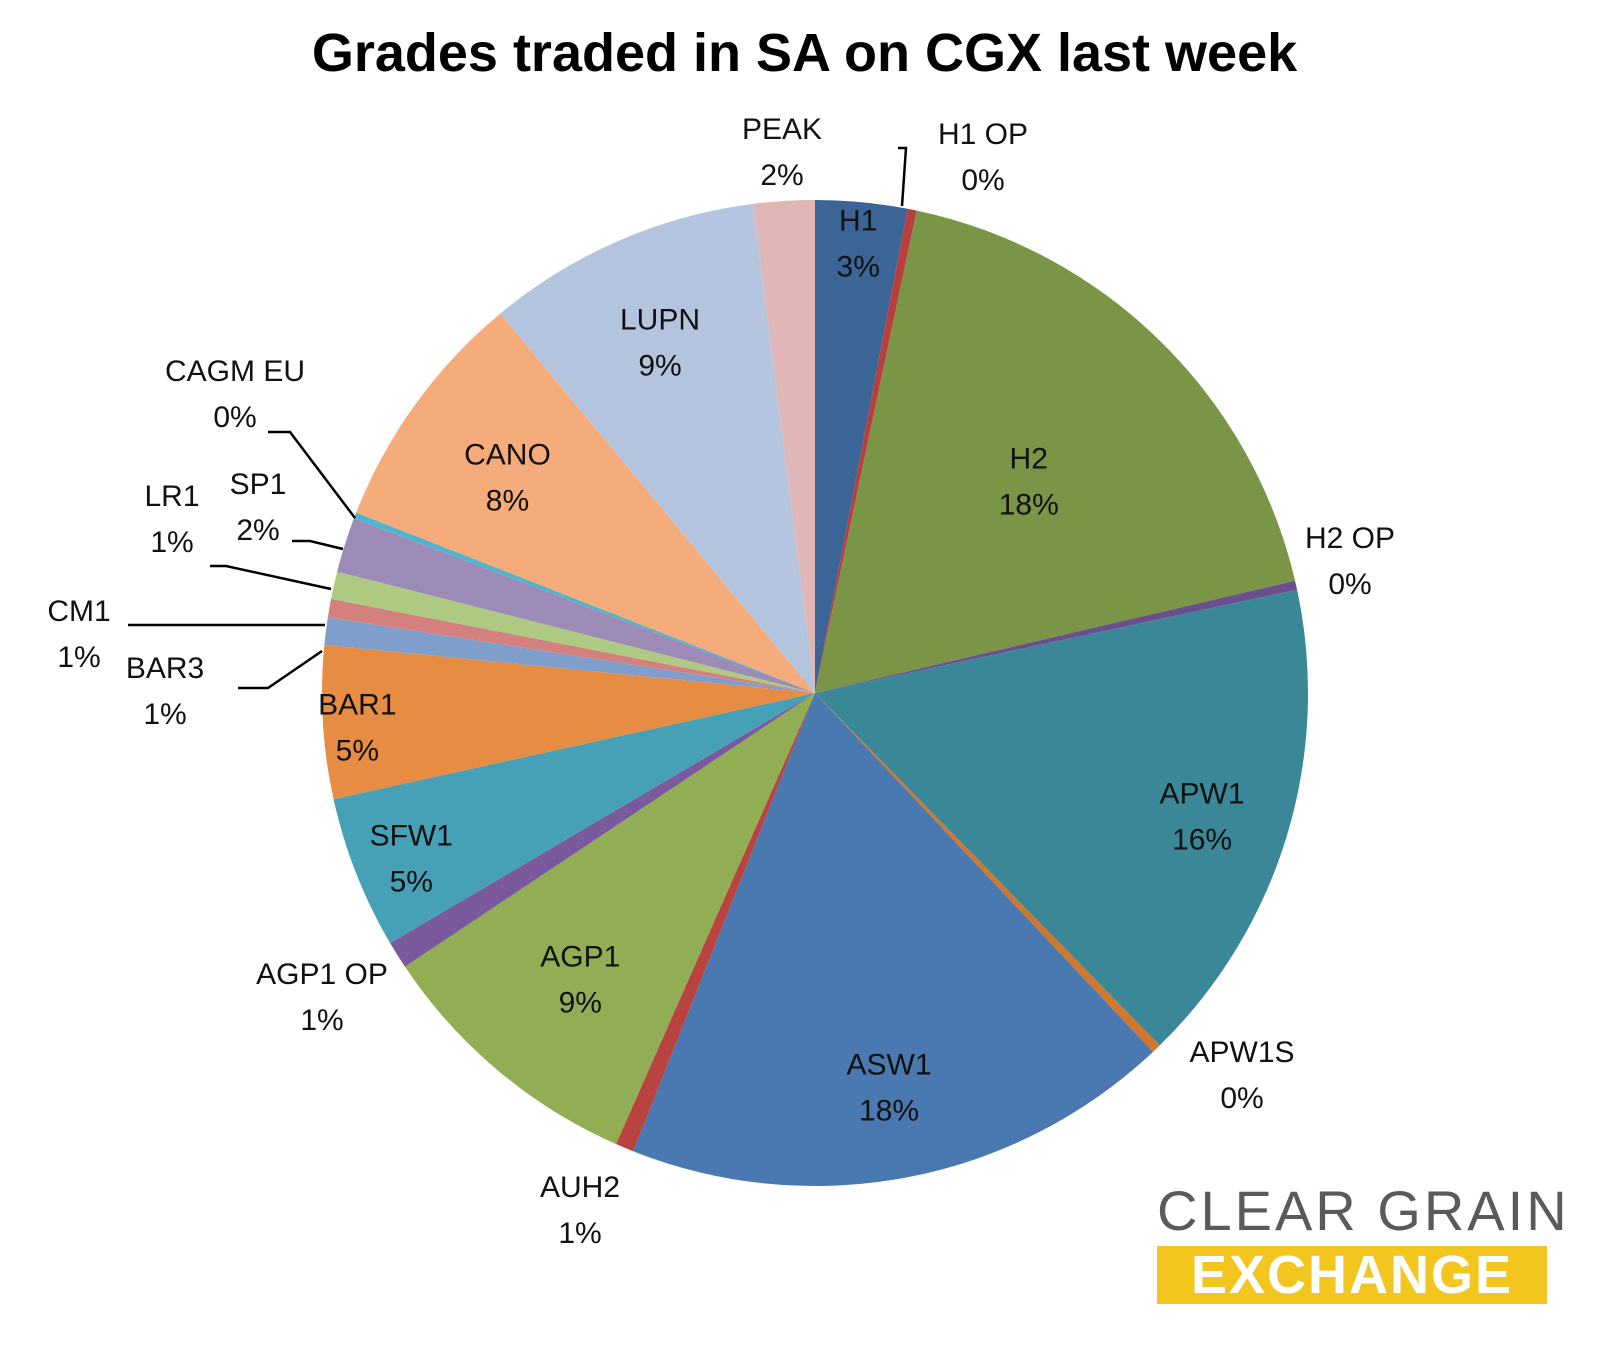  What do you see at coordinates (318, 545) in the screenshot?
I see `leader-line-sp1` at bounding box center [318, 545].